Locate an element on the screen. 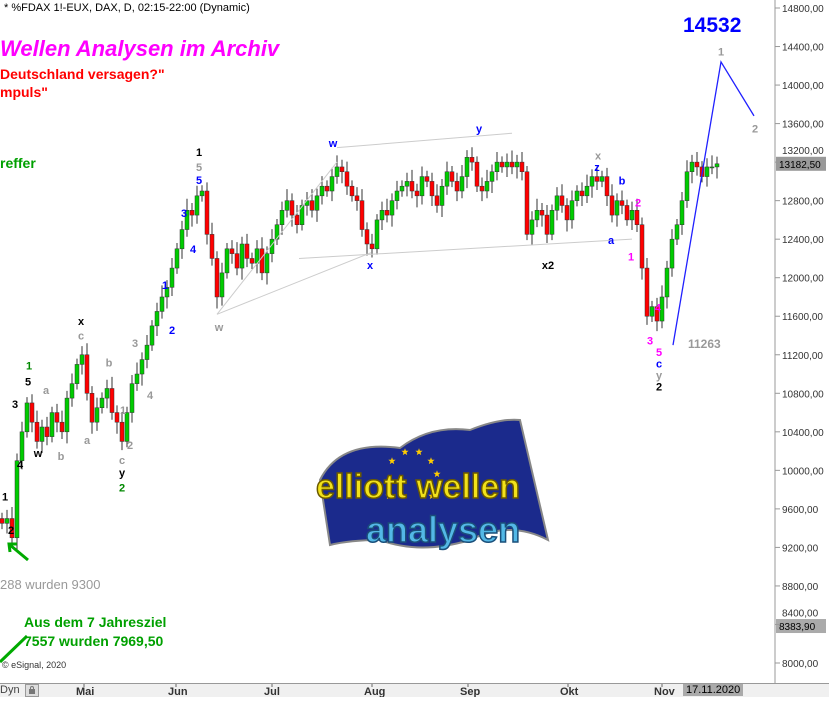 Image resolution: width=829 pixels, height=702 pixels. wave-label: 3 is located at coordinates (15, 405).